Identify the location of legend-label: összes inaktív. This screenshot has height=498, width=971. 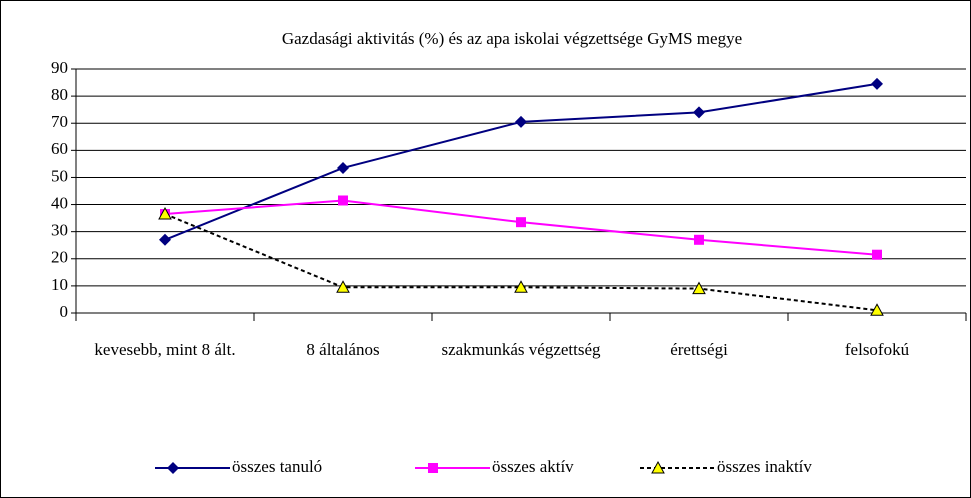
(764, 466).